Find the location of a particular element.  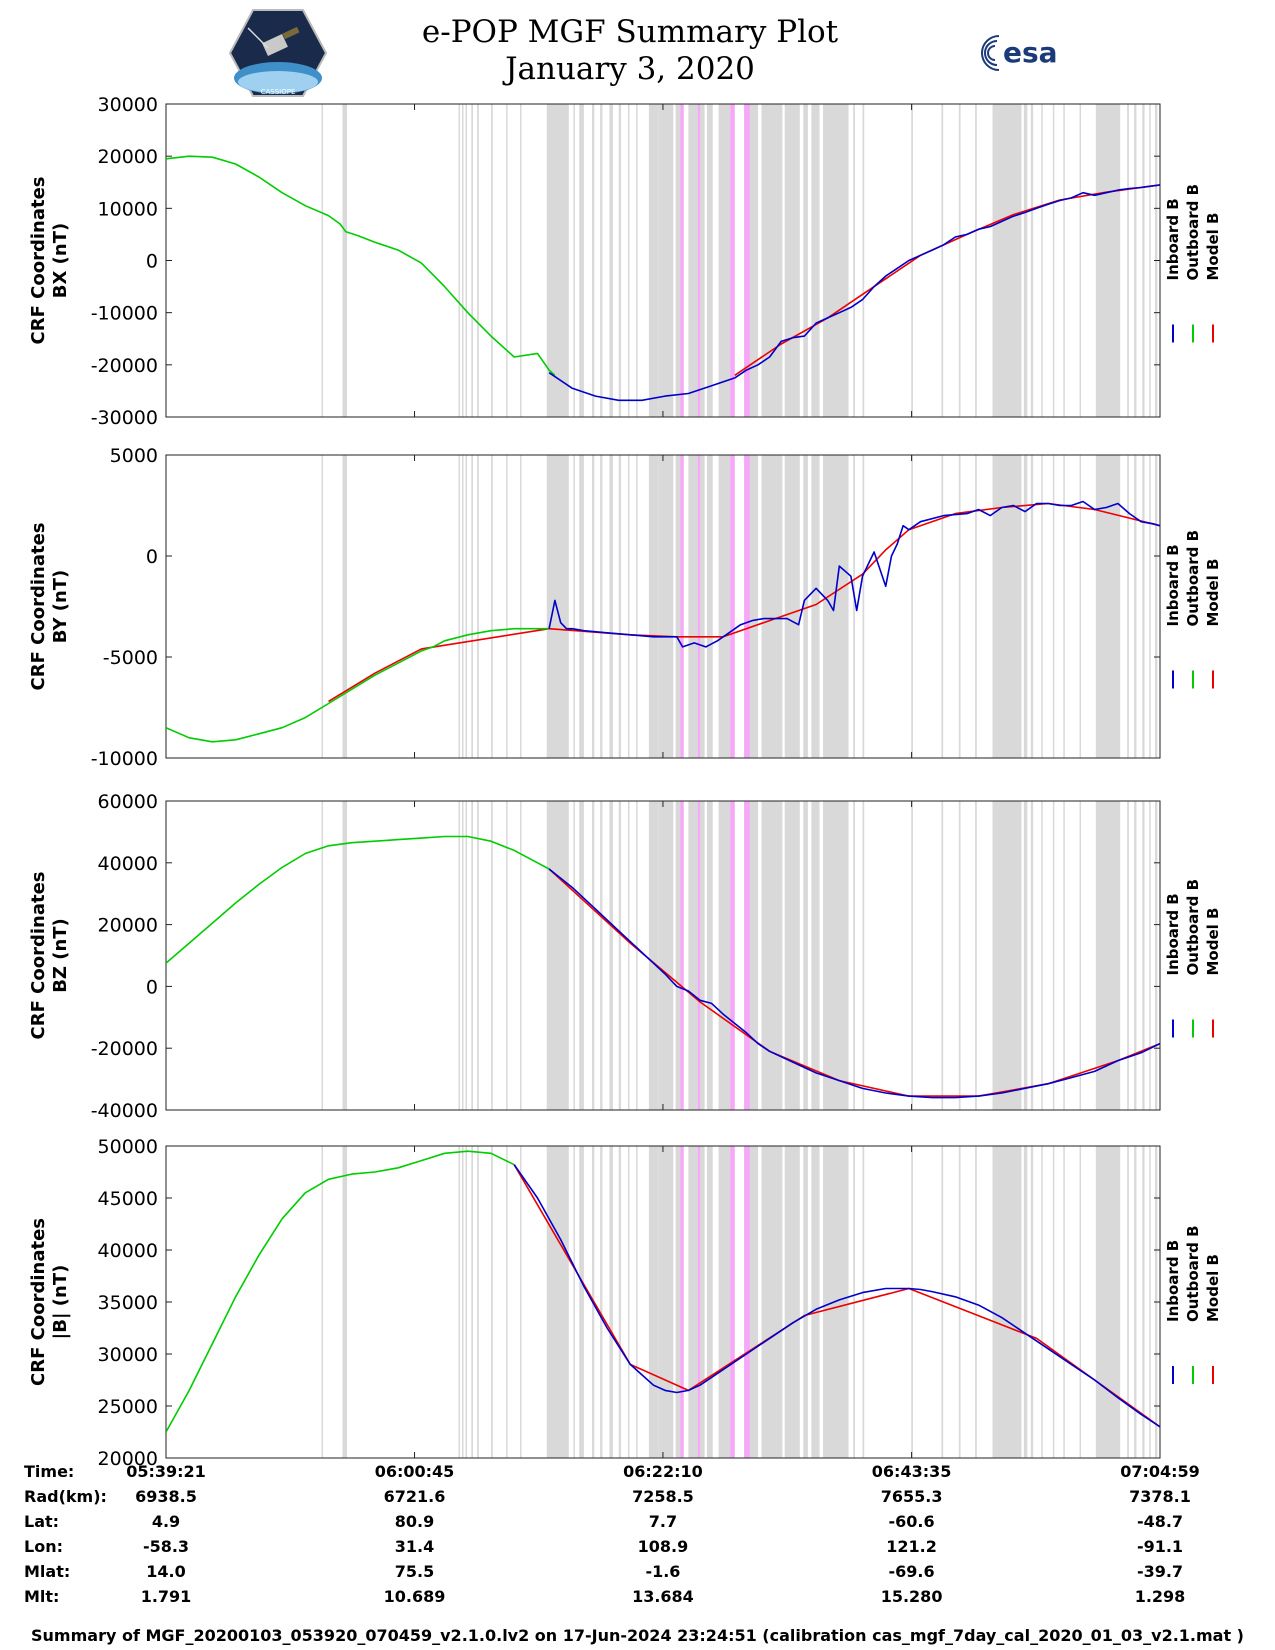

y-axis-label-line2: BX (nT) is located at coordinates (60, 260).